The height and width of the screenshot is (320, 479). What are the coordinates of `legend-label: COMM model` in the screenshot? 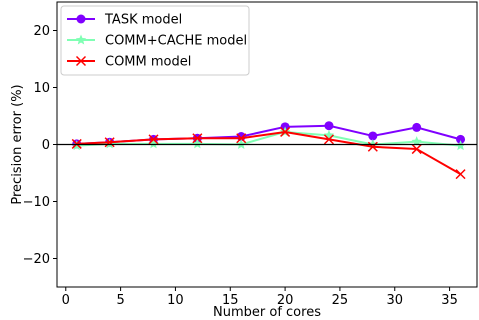 It's located at (148, 62).